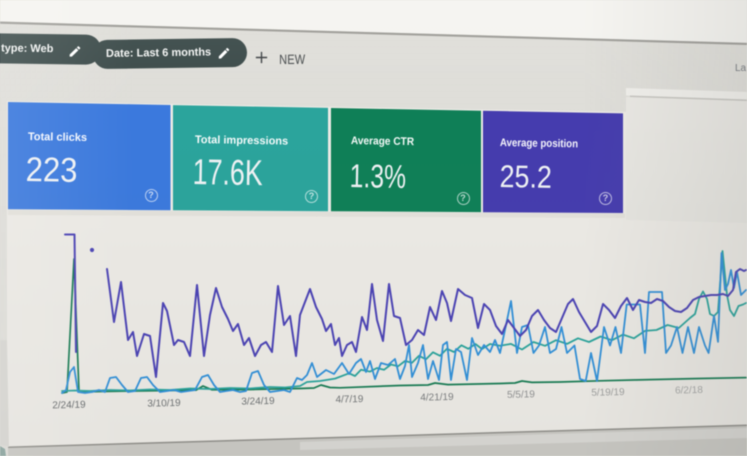 This screenshot has height=456, width=747. Describe the element at coordinates (521, 395) in the screenshot. I see `svg-text: 5/5/19` at that location.